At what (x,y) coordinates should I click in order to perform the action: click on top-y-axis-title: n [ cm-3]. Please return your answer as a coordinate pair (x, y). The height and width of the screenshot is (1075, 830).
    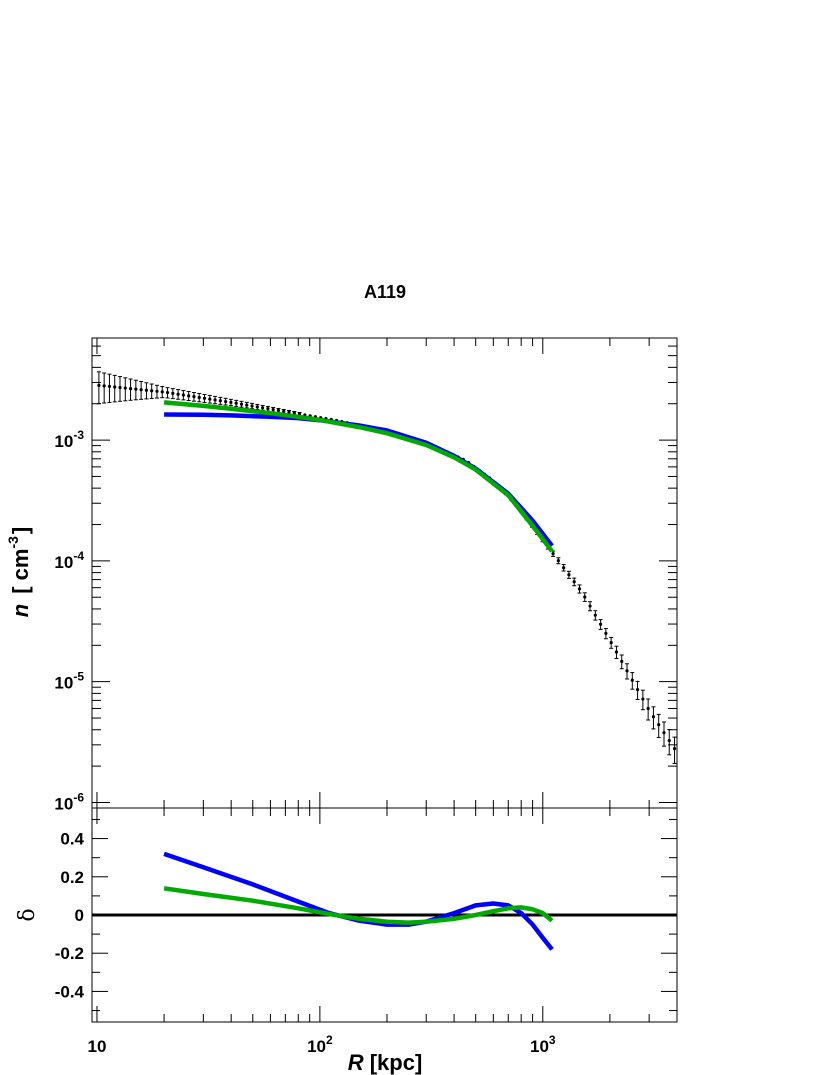
    Looking at the image, I should click on (19, 572).